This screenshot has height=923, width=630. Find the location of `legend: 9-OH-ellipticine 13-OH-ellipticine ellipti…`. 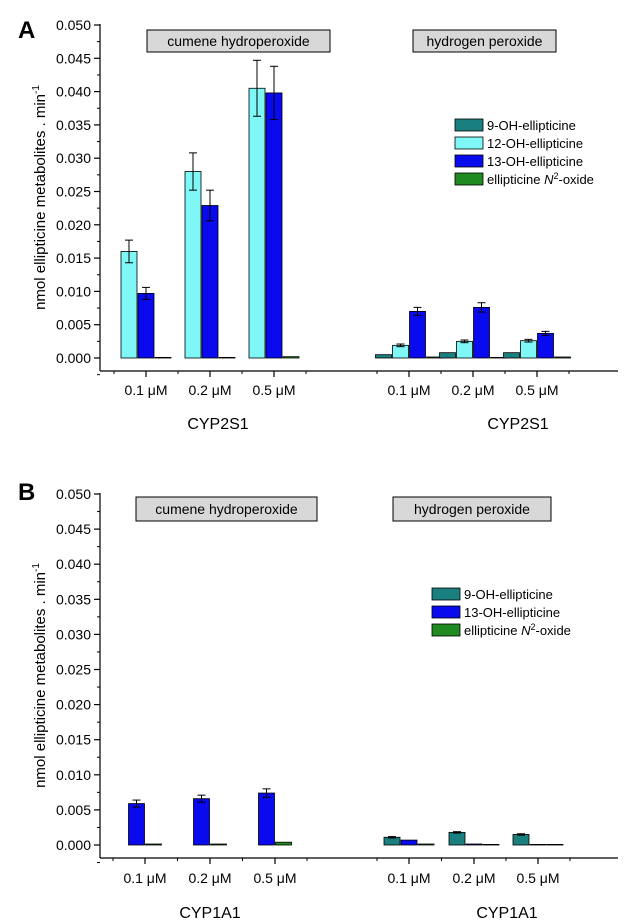

legend: 9-OH-ellipticine 13-OH-ellipticine ellipti… is located at coordinates (501, 612).